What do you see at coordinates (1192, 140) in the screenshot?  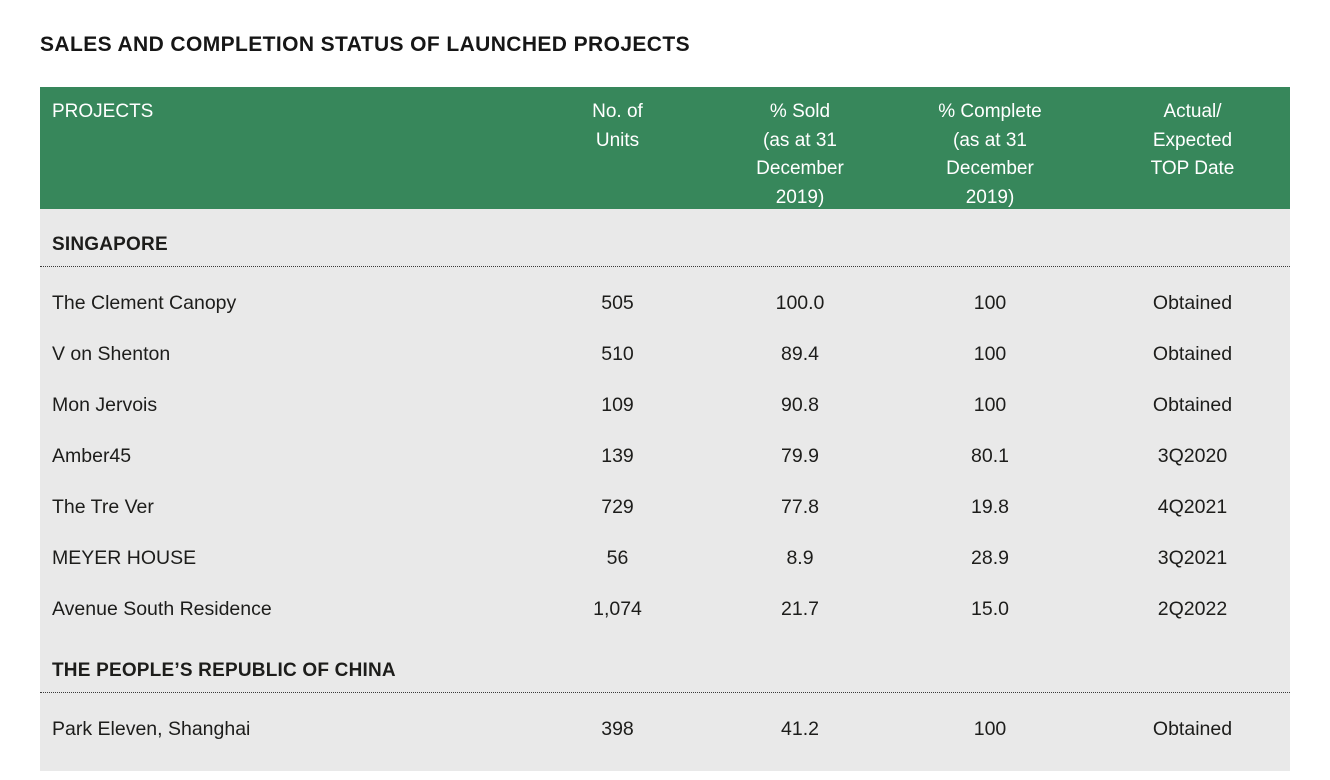 I see `column-header-text: Expected` at bounding box center [1192, 140].